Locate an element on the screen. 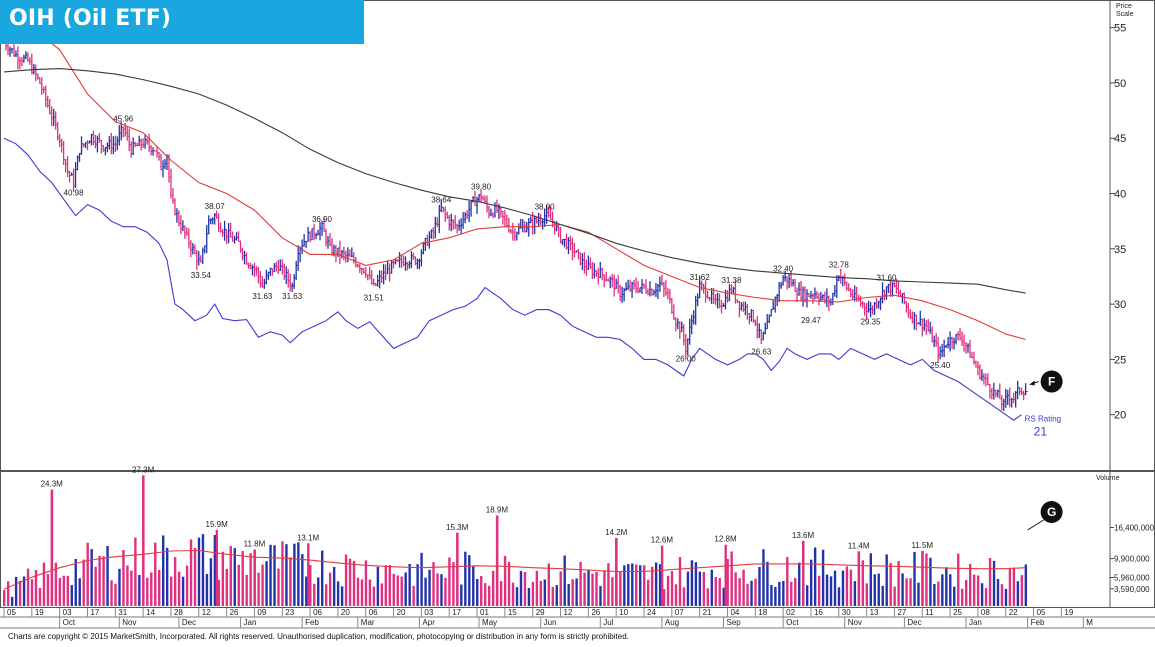  price-annotation: 31.60 is located at coordinates (886, 277).